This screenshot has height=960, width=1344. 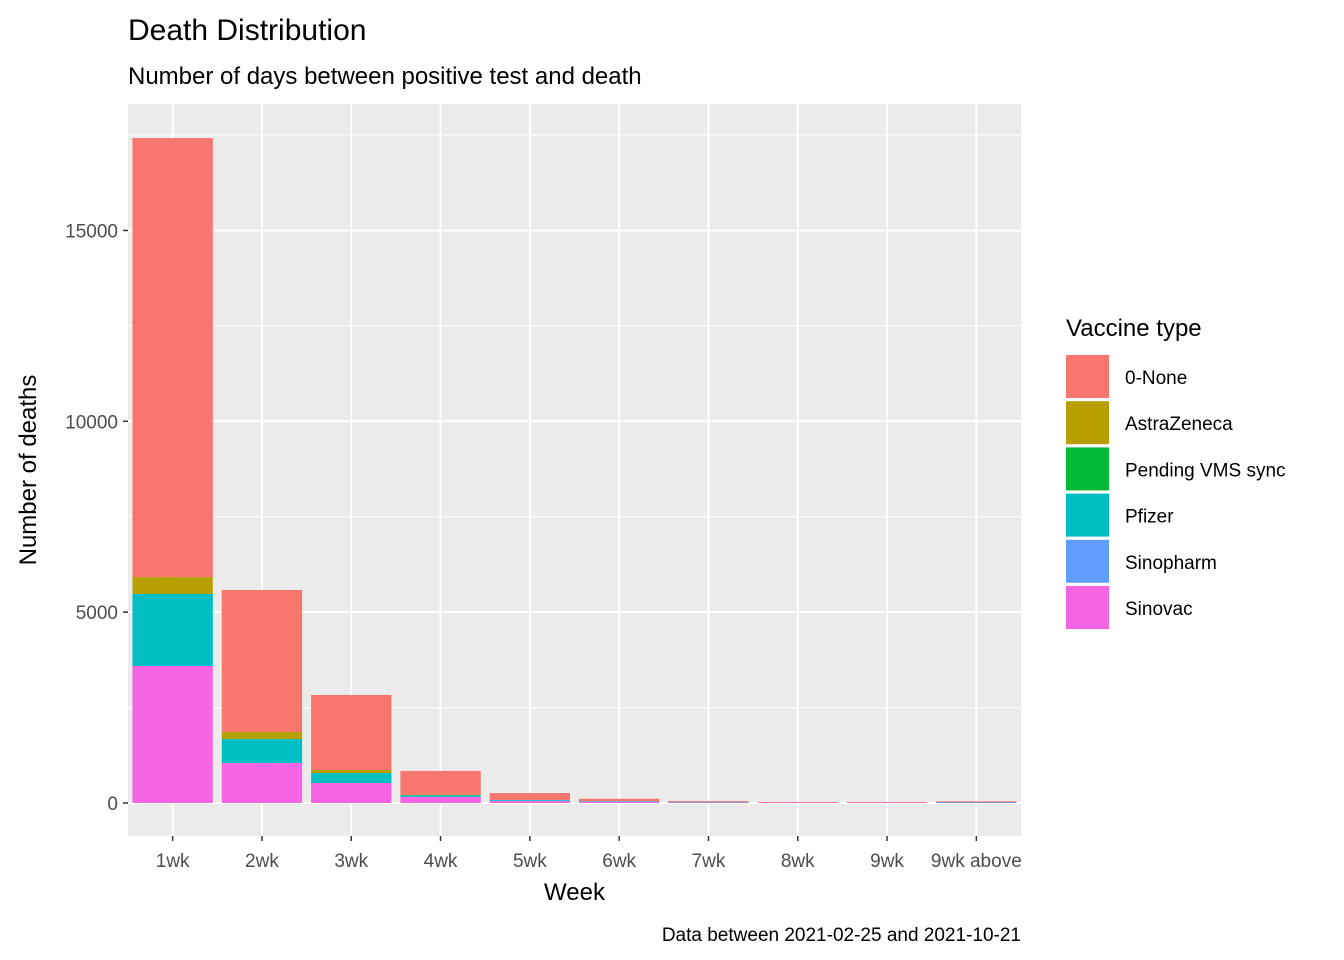 I want to click on bar-stack-5wk, so click(x=530, y=798).